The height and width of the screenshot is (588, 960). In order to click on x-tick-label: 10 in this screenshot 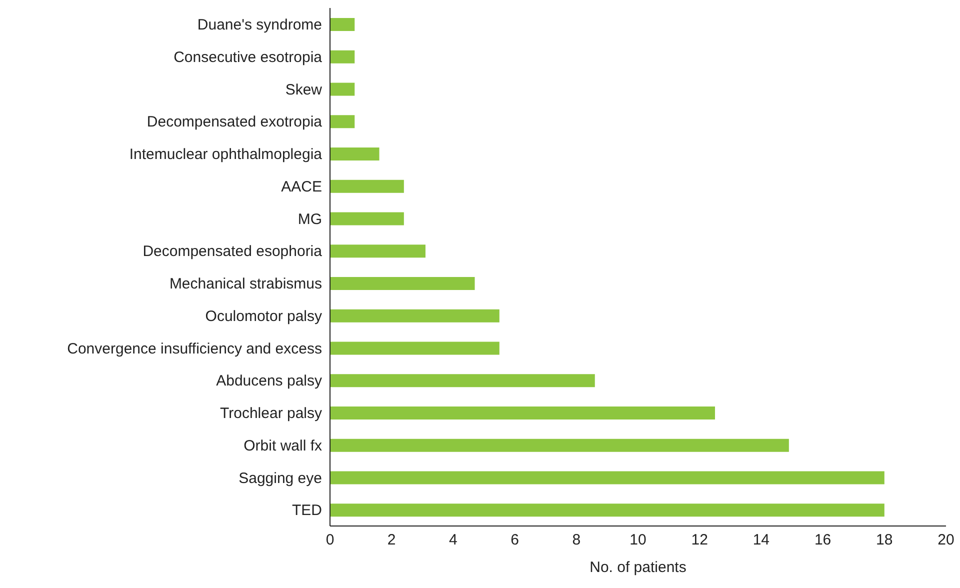, I will do `click(638, 540)`.